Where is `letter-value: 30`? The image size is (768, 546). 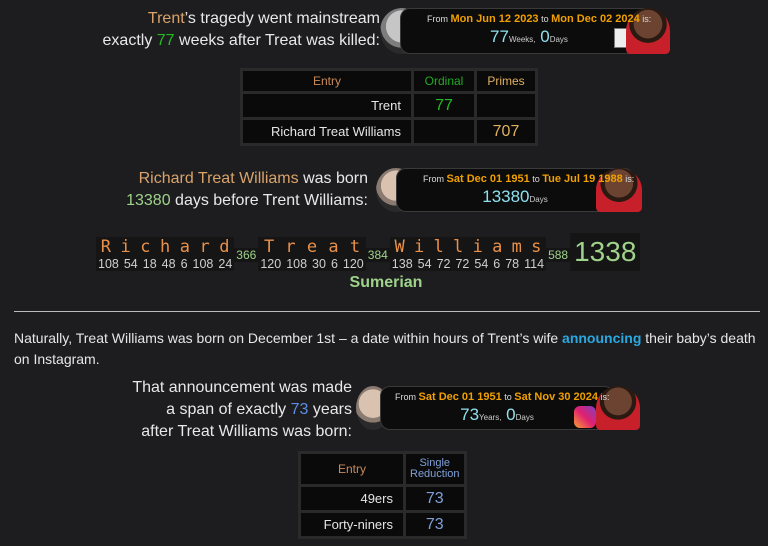 letter-value: 30 is located at coordinates (319, 264).